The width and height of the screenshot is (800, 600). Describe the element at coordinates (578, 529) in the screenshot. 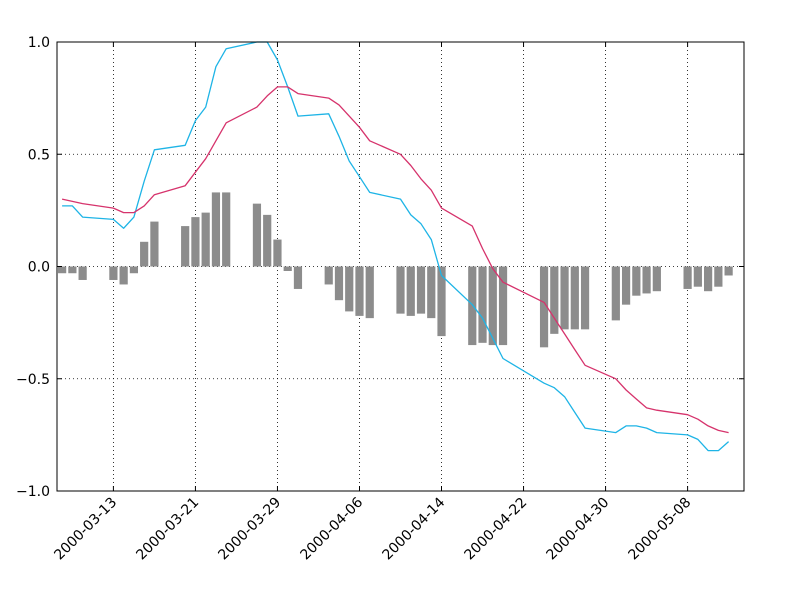

I see `x-tick-label: 2000-04-30` at that location.